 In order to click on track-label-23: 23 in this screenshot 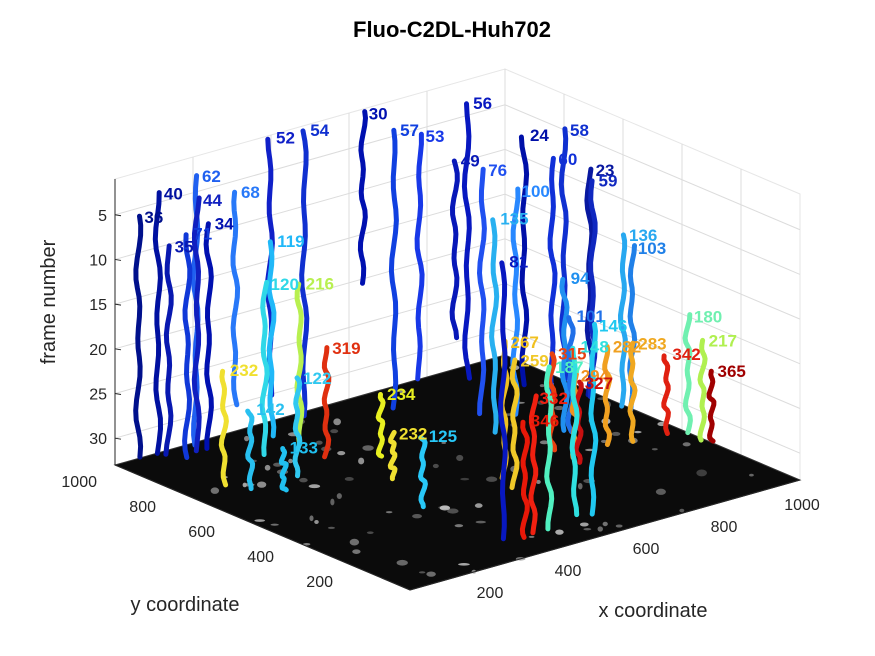, I will do `click(605, 170)`.